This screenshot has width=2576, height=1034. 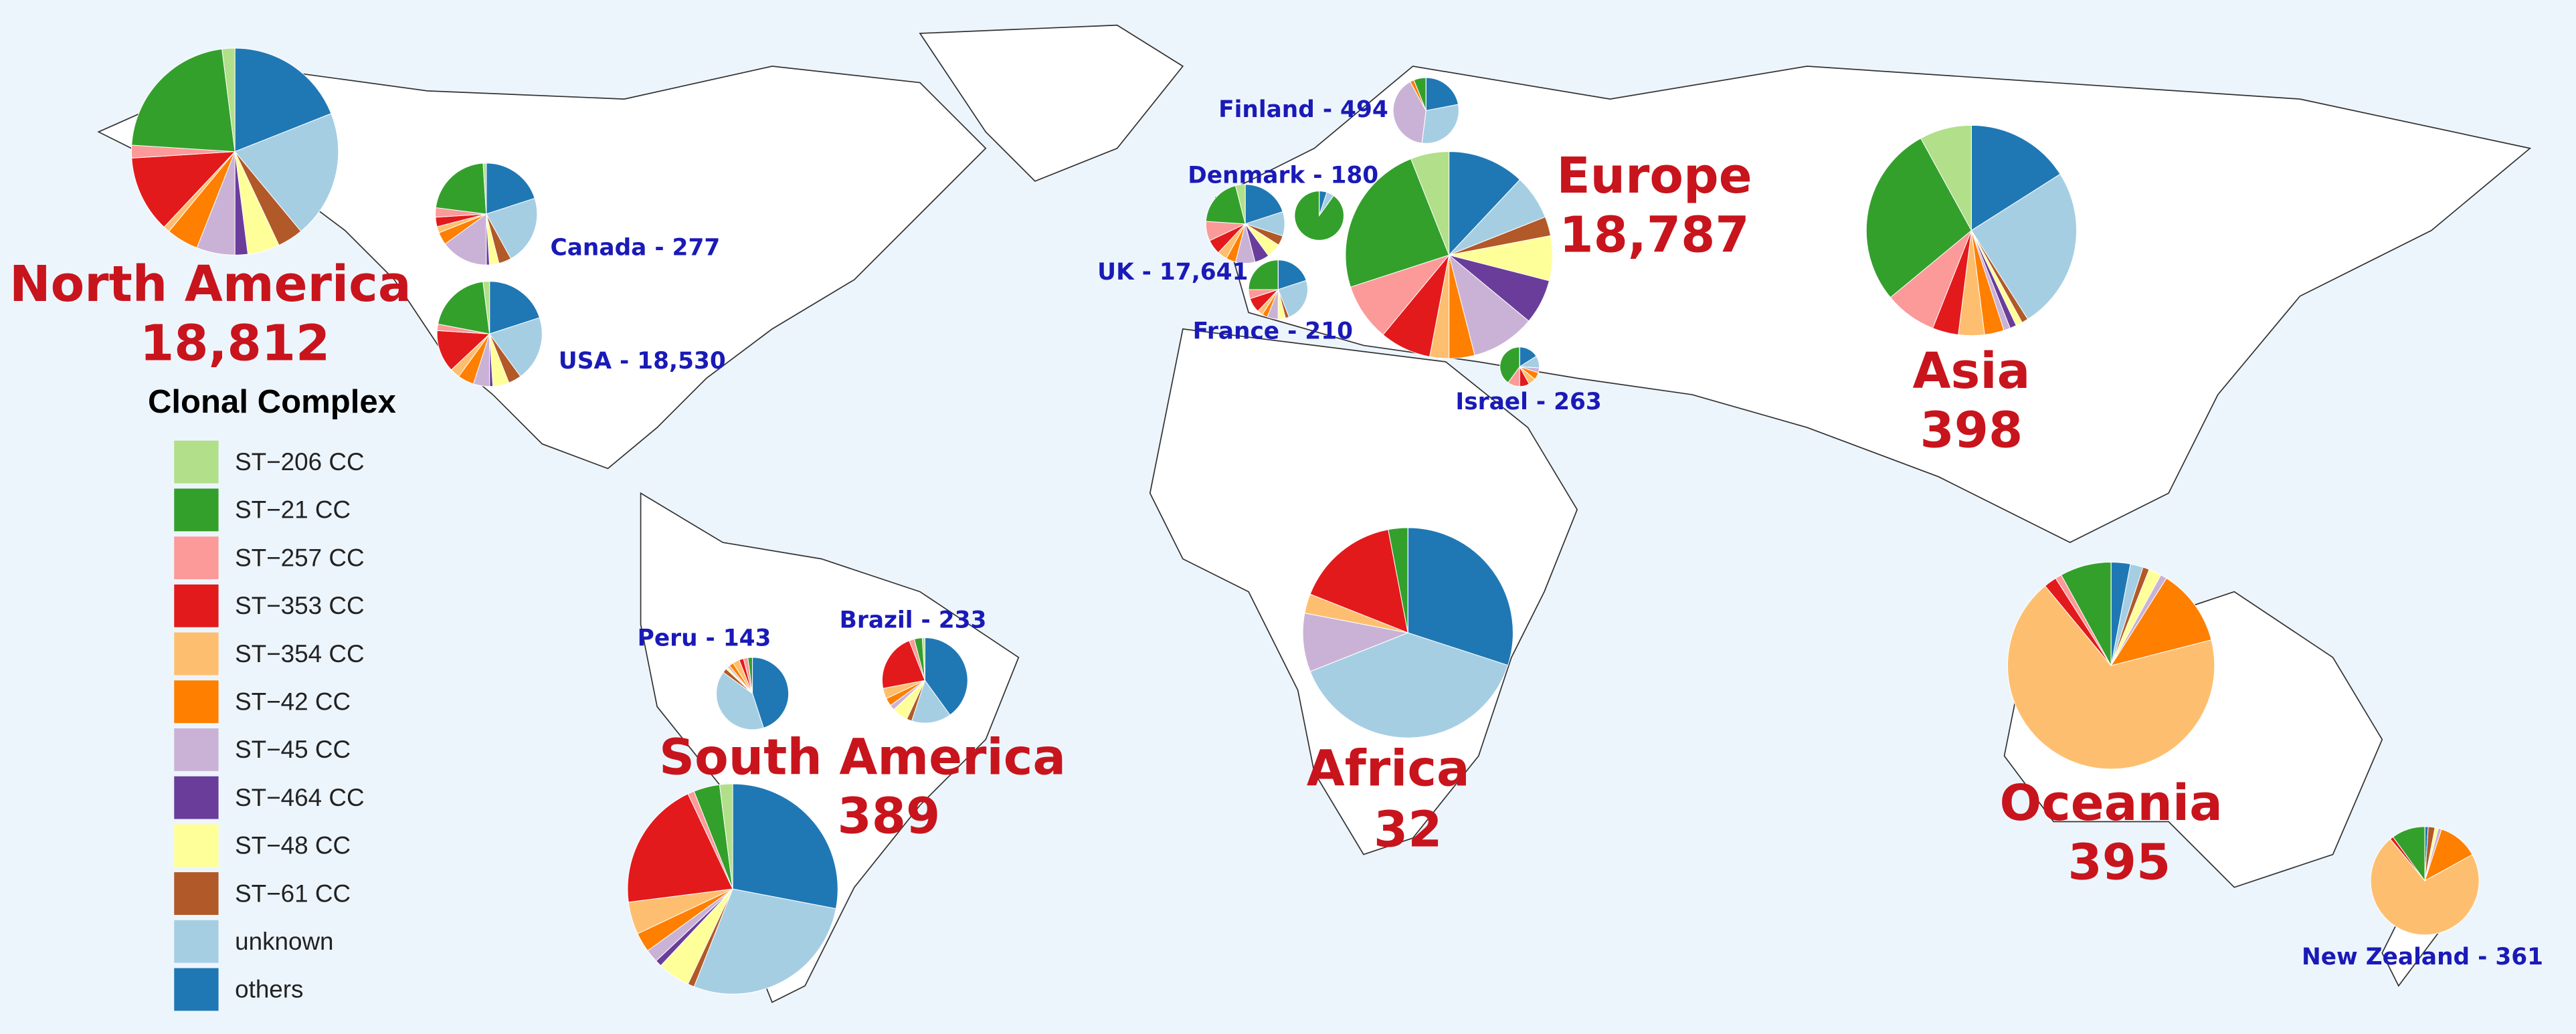 I want to click on region-count: 32, so click(x=1409, y=829).